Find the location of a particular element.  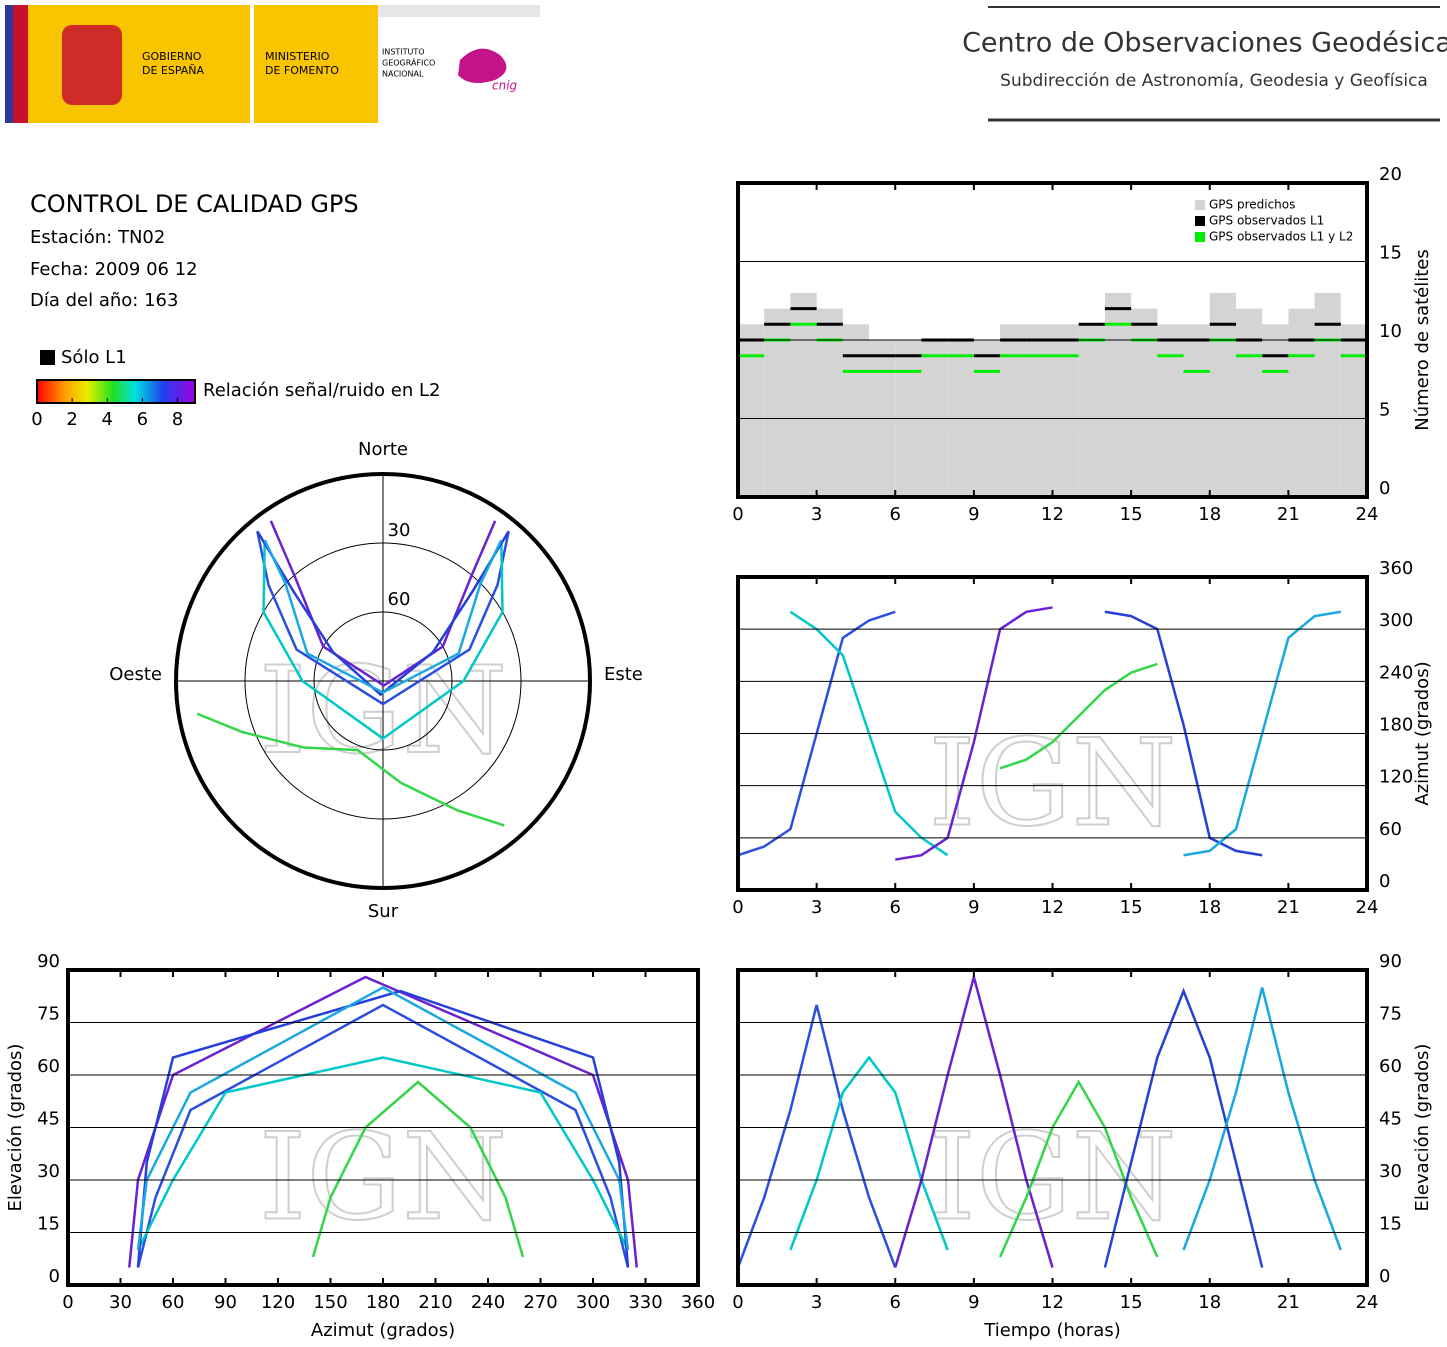

gobierno-panel is located at coordinates (139, 64).